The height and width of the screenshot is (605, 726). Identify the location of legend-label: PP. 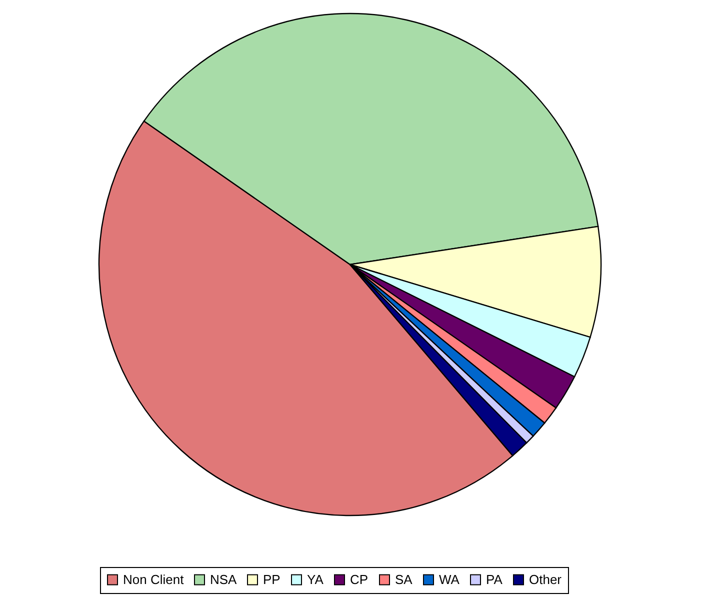
(271, 579).